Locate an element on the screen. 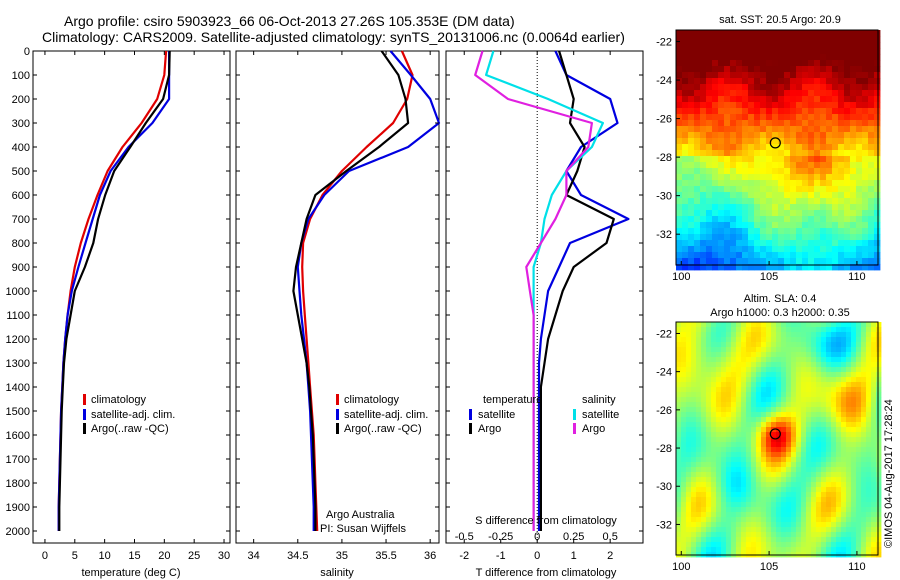 The width and height of the screenshot is (900, 580). s-diff-tick-label: 0.5 is located at coordinates (610, 537).